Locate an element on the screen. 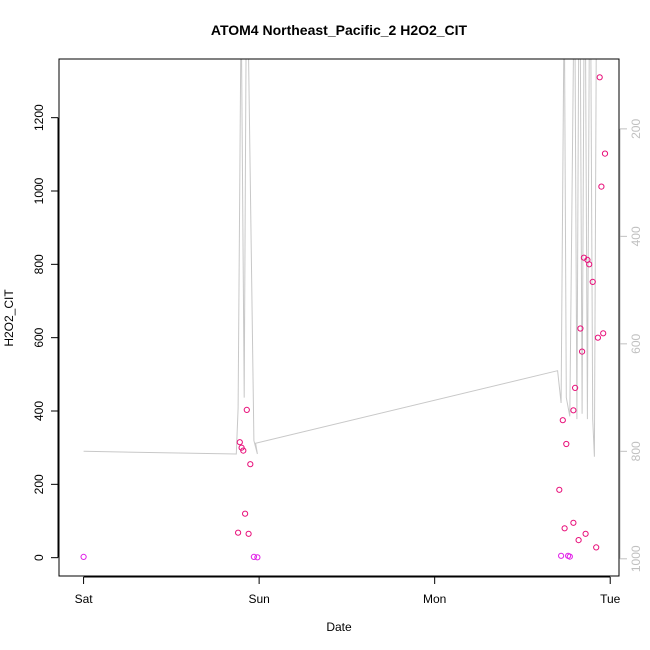  y-tick-label: 400 is located at coordinates (39, 411).